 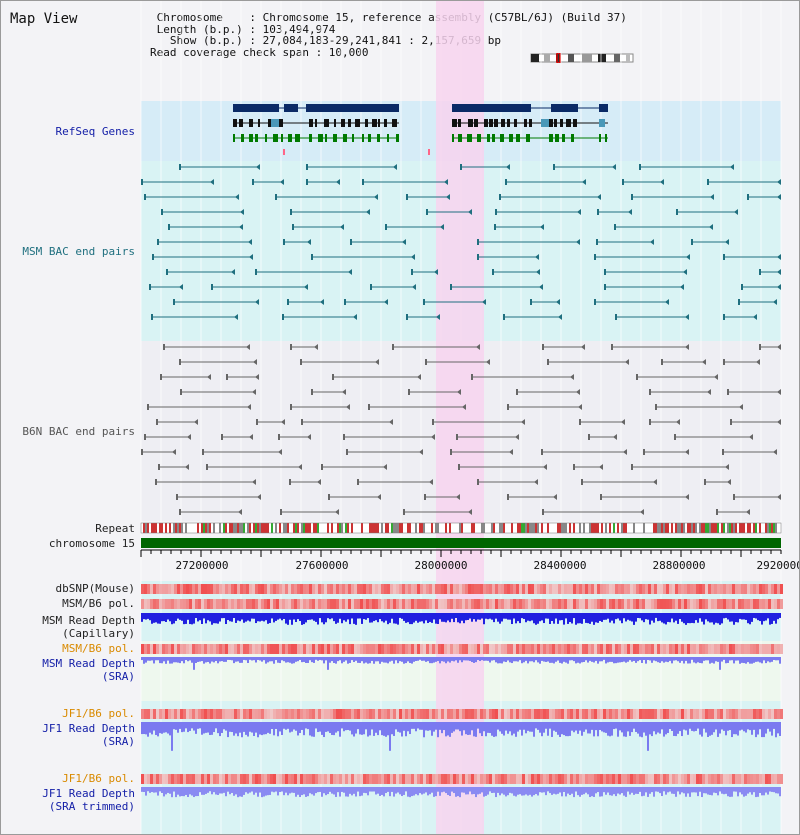 I want to click on chromosome-ideogram, so click(x=582, y=58).